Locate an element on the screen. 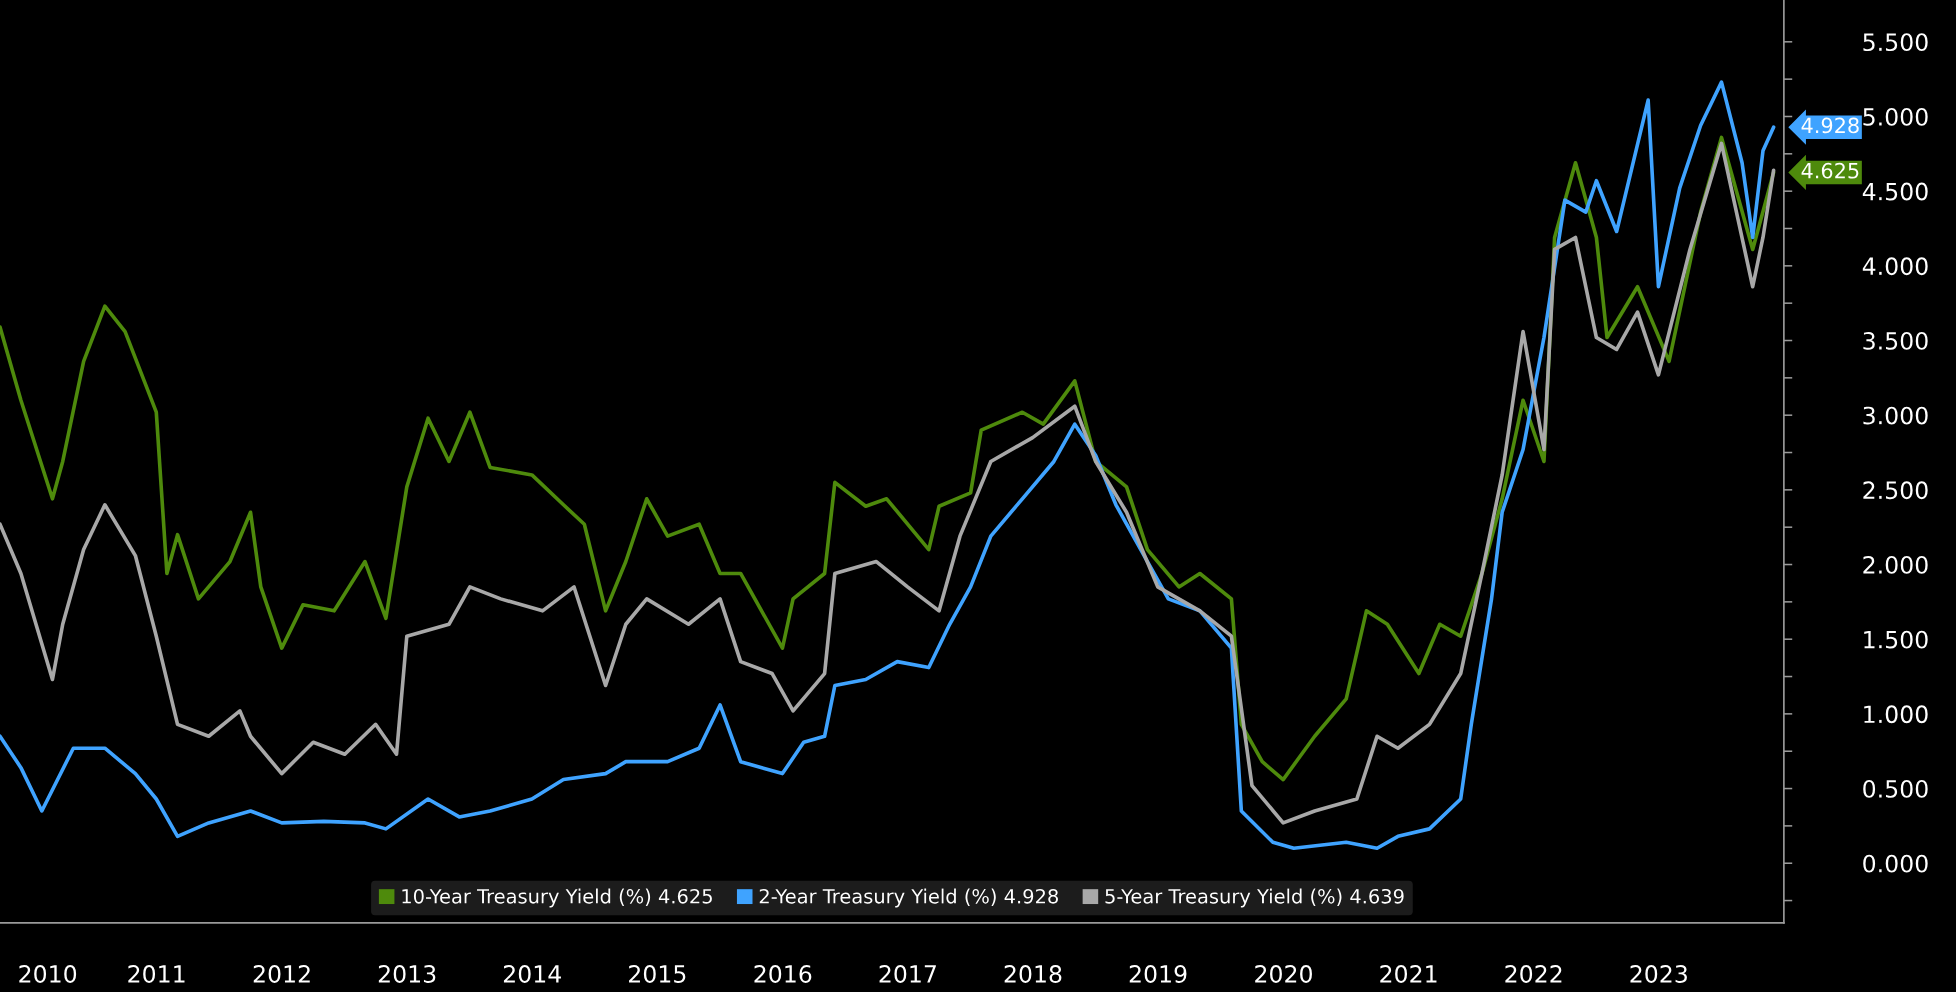 This screenshot has height=992, width=1956. y-tick-label: 0.500 is located at coordinates (1895, 788).